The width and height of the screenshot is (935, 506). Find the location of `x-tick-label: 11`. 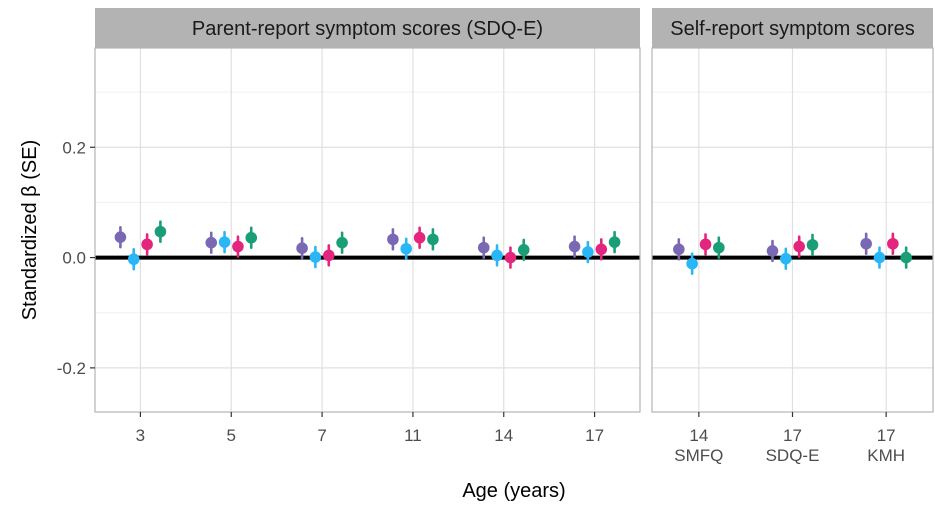

x-tick-label: 11 is located at coordinates (413, 435).